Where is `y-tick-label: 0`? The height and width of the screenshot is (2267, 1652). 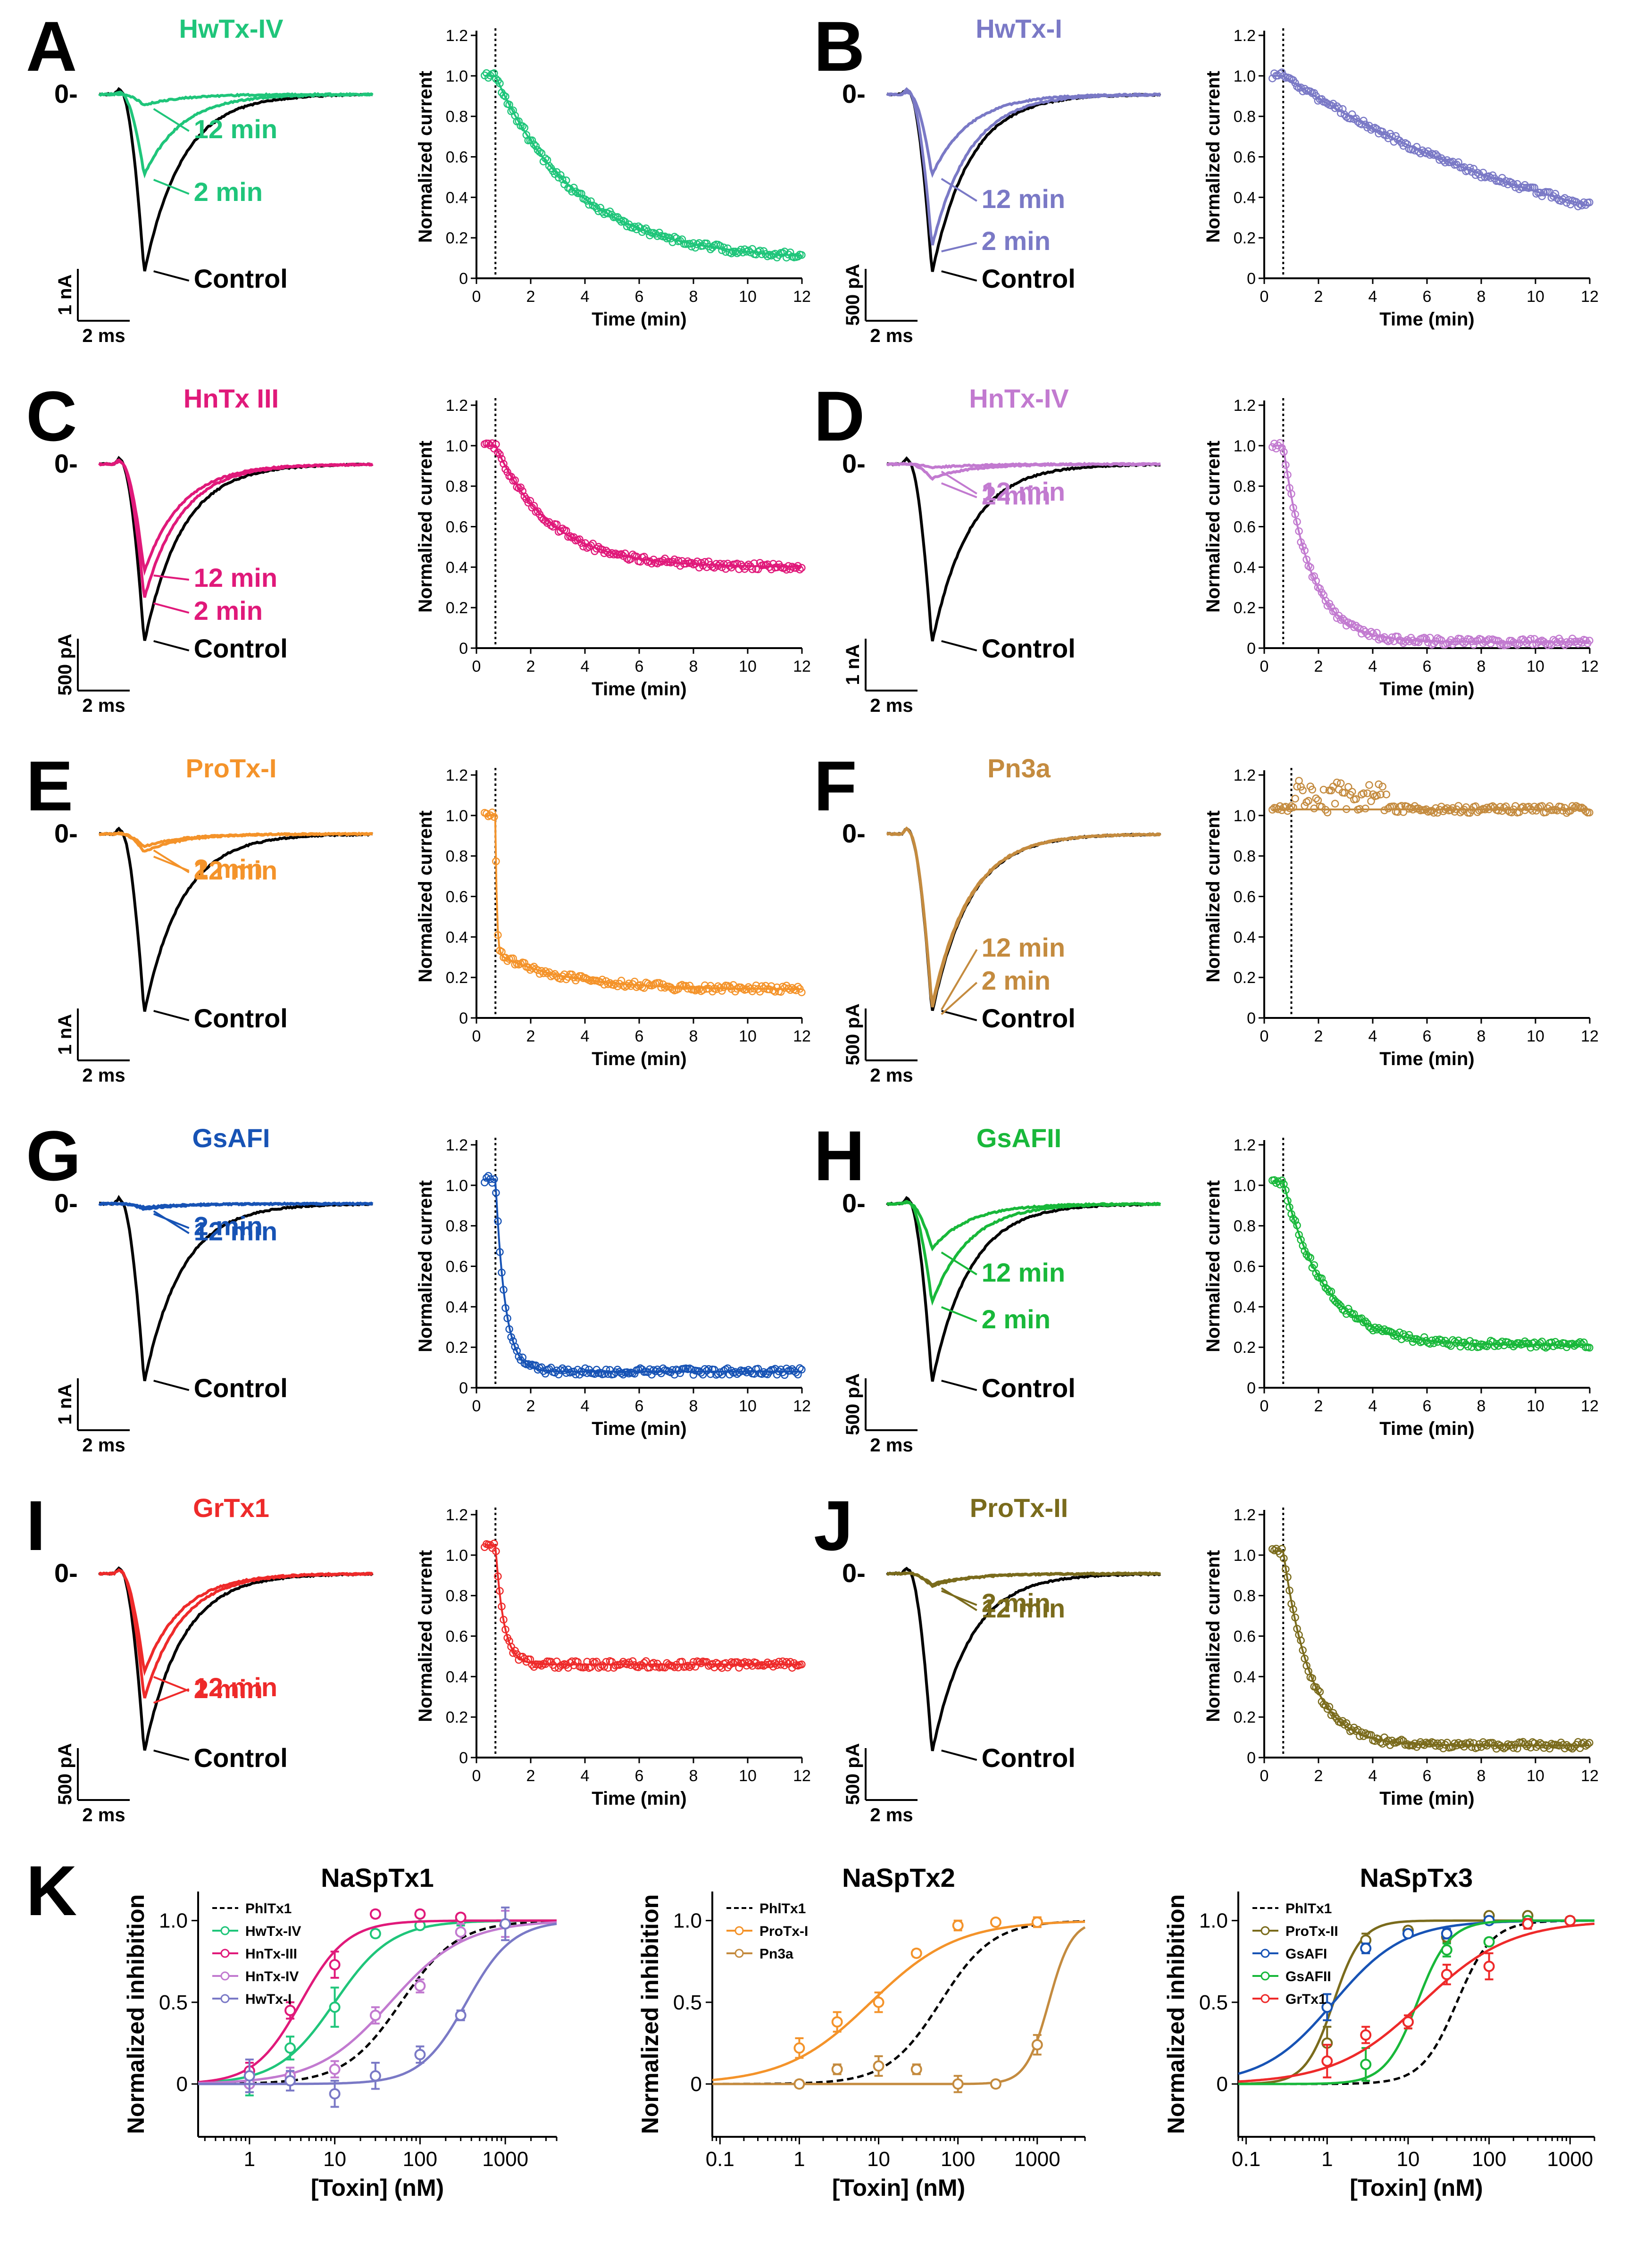
y-tick-label: 0 is located at coordinates (1251, 1018).